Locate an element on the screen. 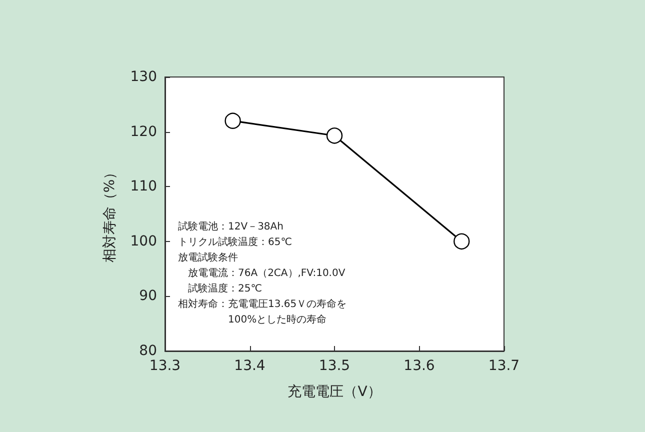  y-tick-label: 120 is located at coordinates (143, 132).